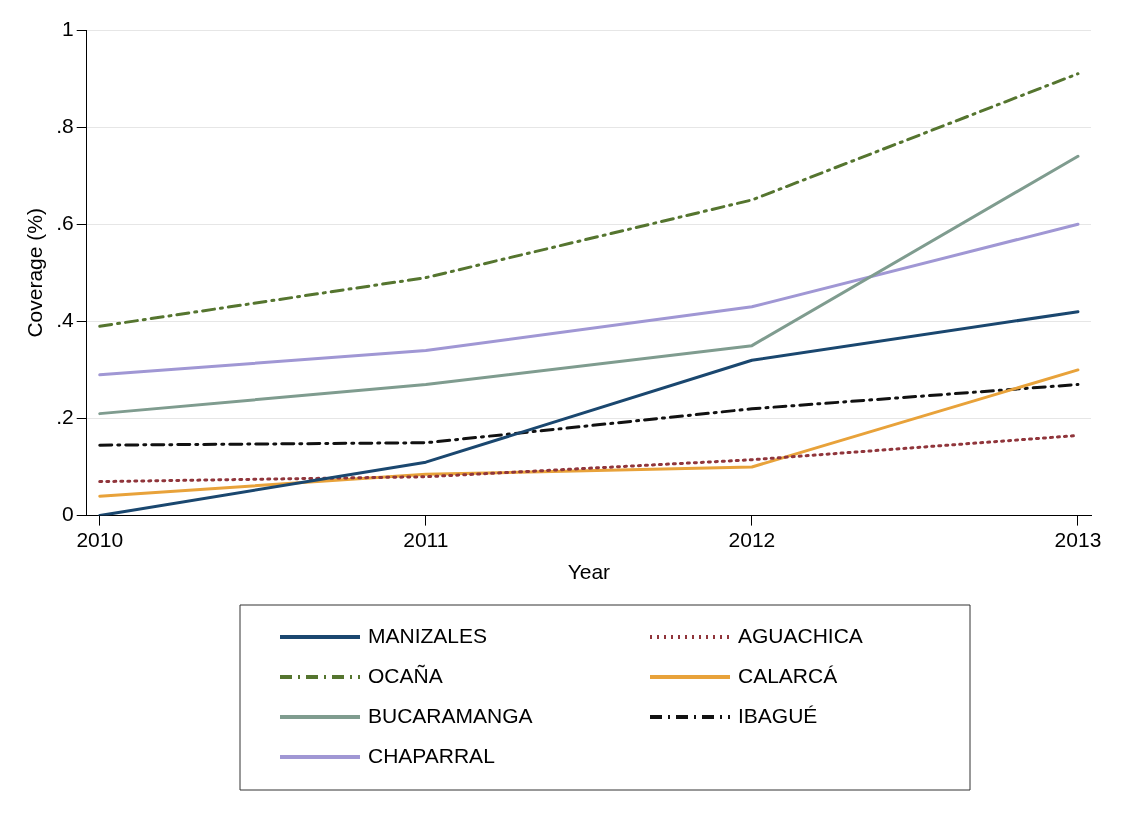 The image size is (1131, 820). I want to click on y-tick-label: .6, so click(65, 223).